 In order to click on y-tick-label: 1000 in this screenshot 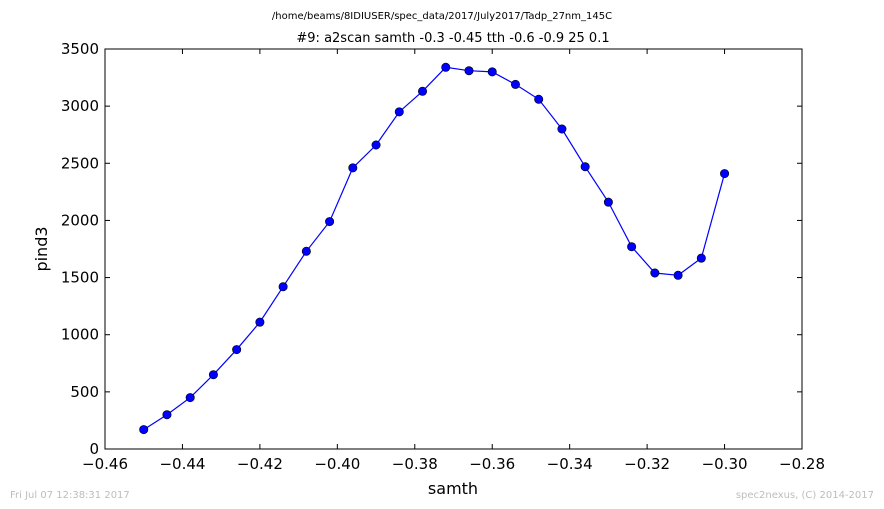, I will do `click(80, 335)`.